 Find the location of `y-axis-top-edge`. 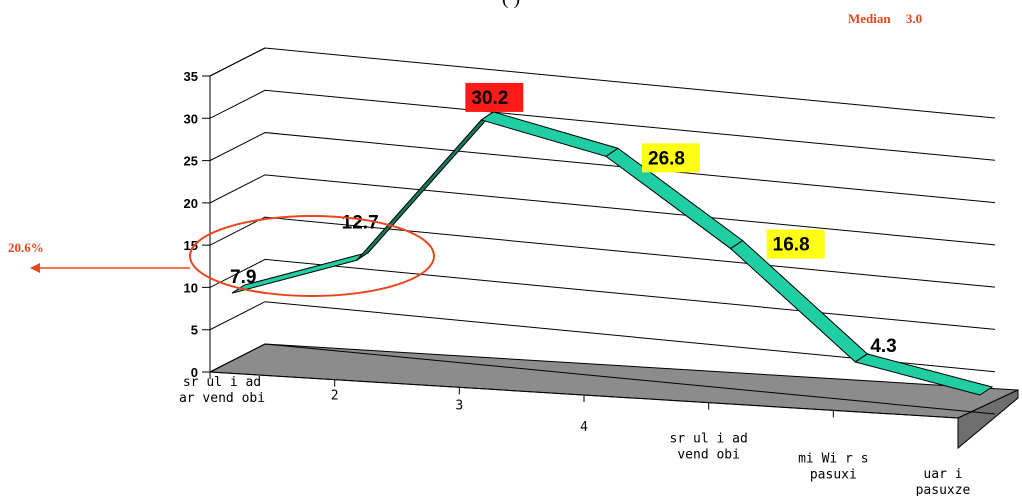

y-axis-top-edge is located at coordinates (237, 62).